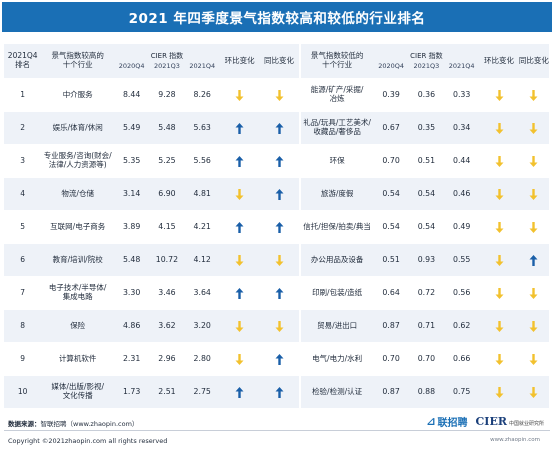 The width and height of the screenshot is (554, 457). I want to click on high-2020q4-cell: 3.89, so click(132, 227).